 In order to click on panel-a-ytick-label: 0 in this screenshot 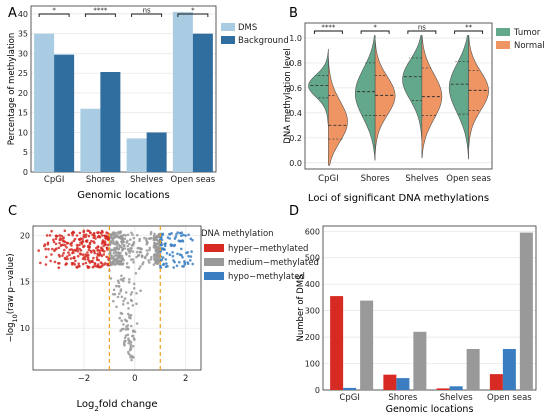, I will do `click(25, 172)`.